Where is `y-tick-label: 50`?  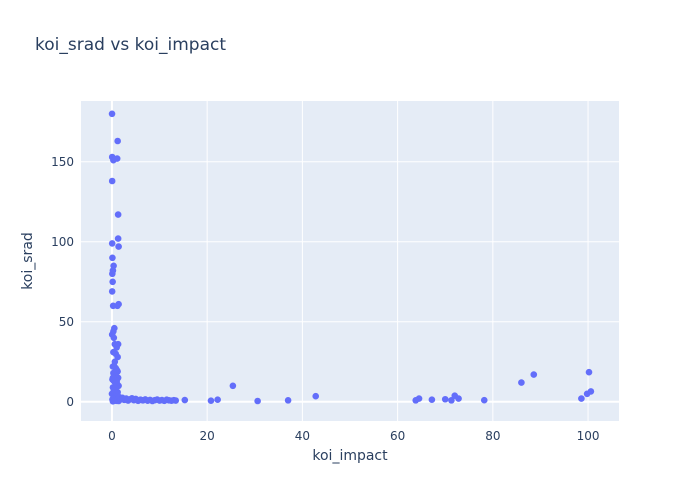 y-tick-label: 50 is located at coordinates (66, 322).